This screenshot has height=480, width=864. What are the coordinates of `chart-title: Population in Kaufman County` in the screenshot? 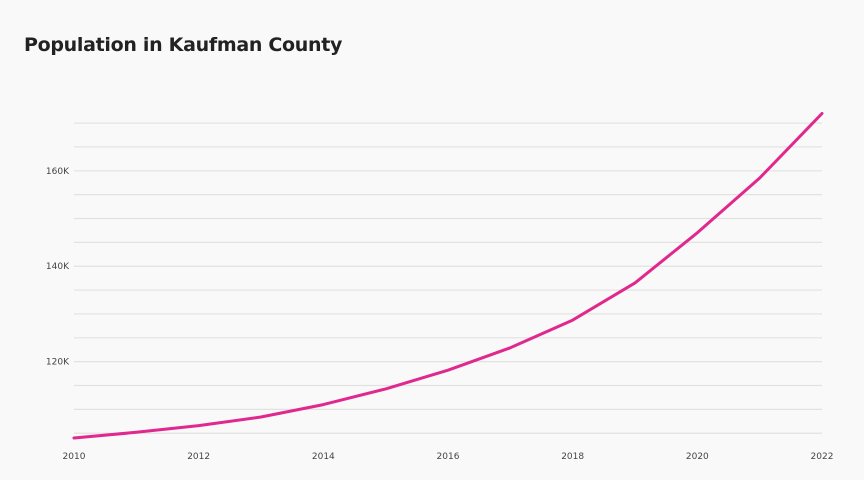 It's located at (183, 45).